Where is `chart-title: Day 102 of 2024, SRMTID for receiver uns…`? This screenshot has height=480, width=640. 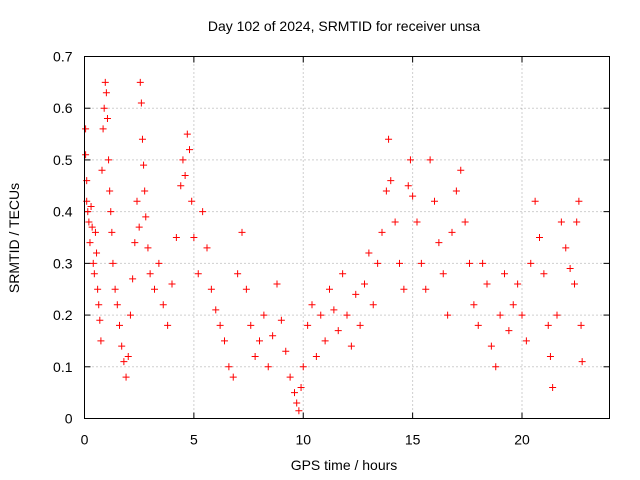
chart-title: Day 102 of 2024, SRMTID for receiver uns… is located at coordinates (344, 26).